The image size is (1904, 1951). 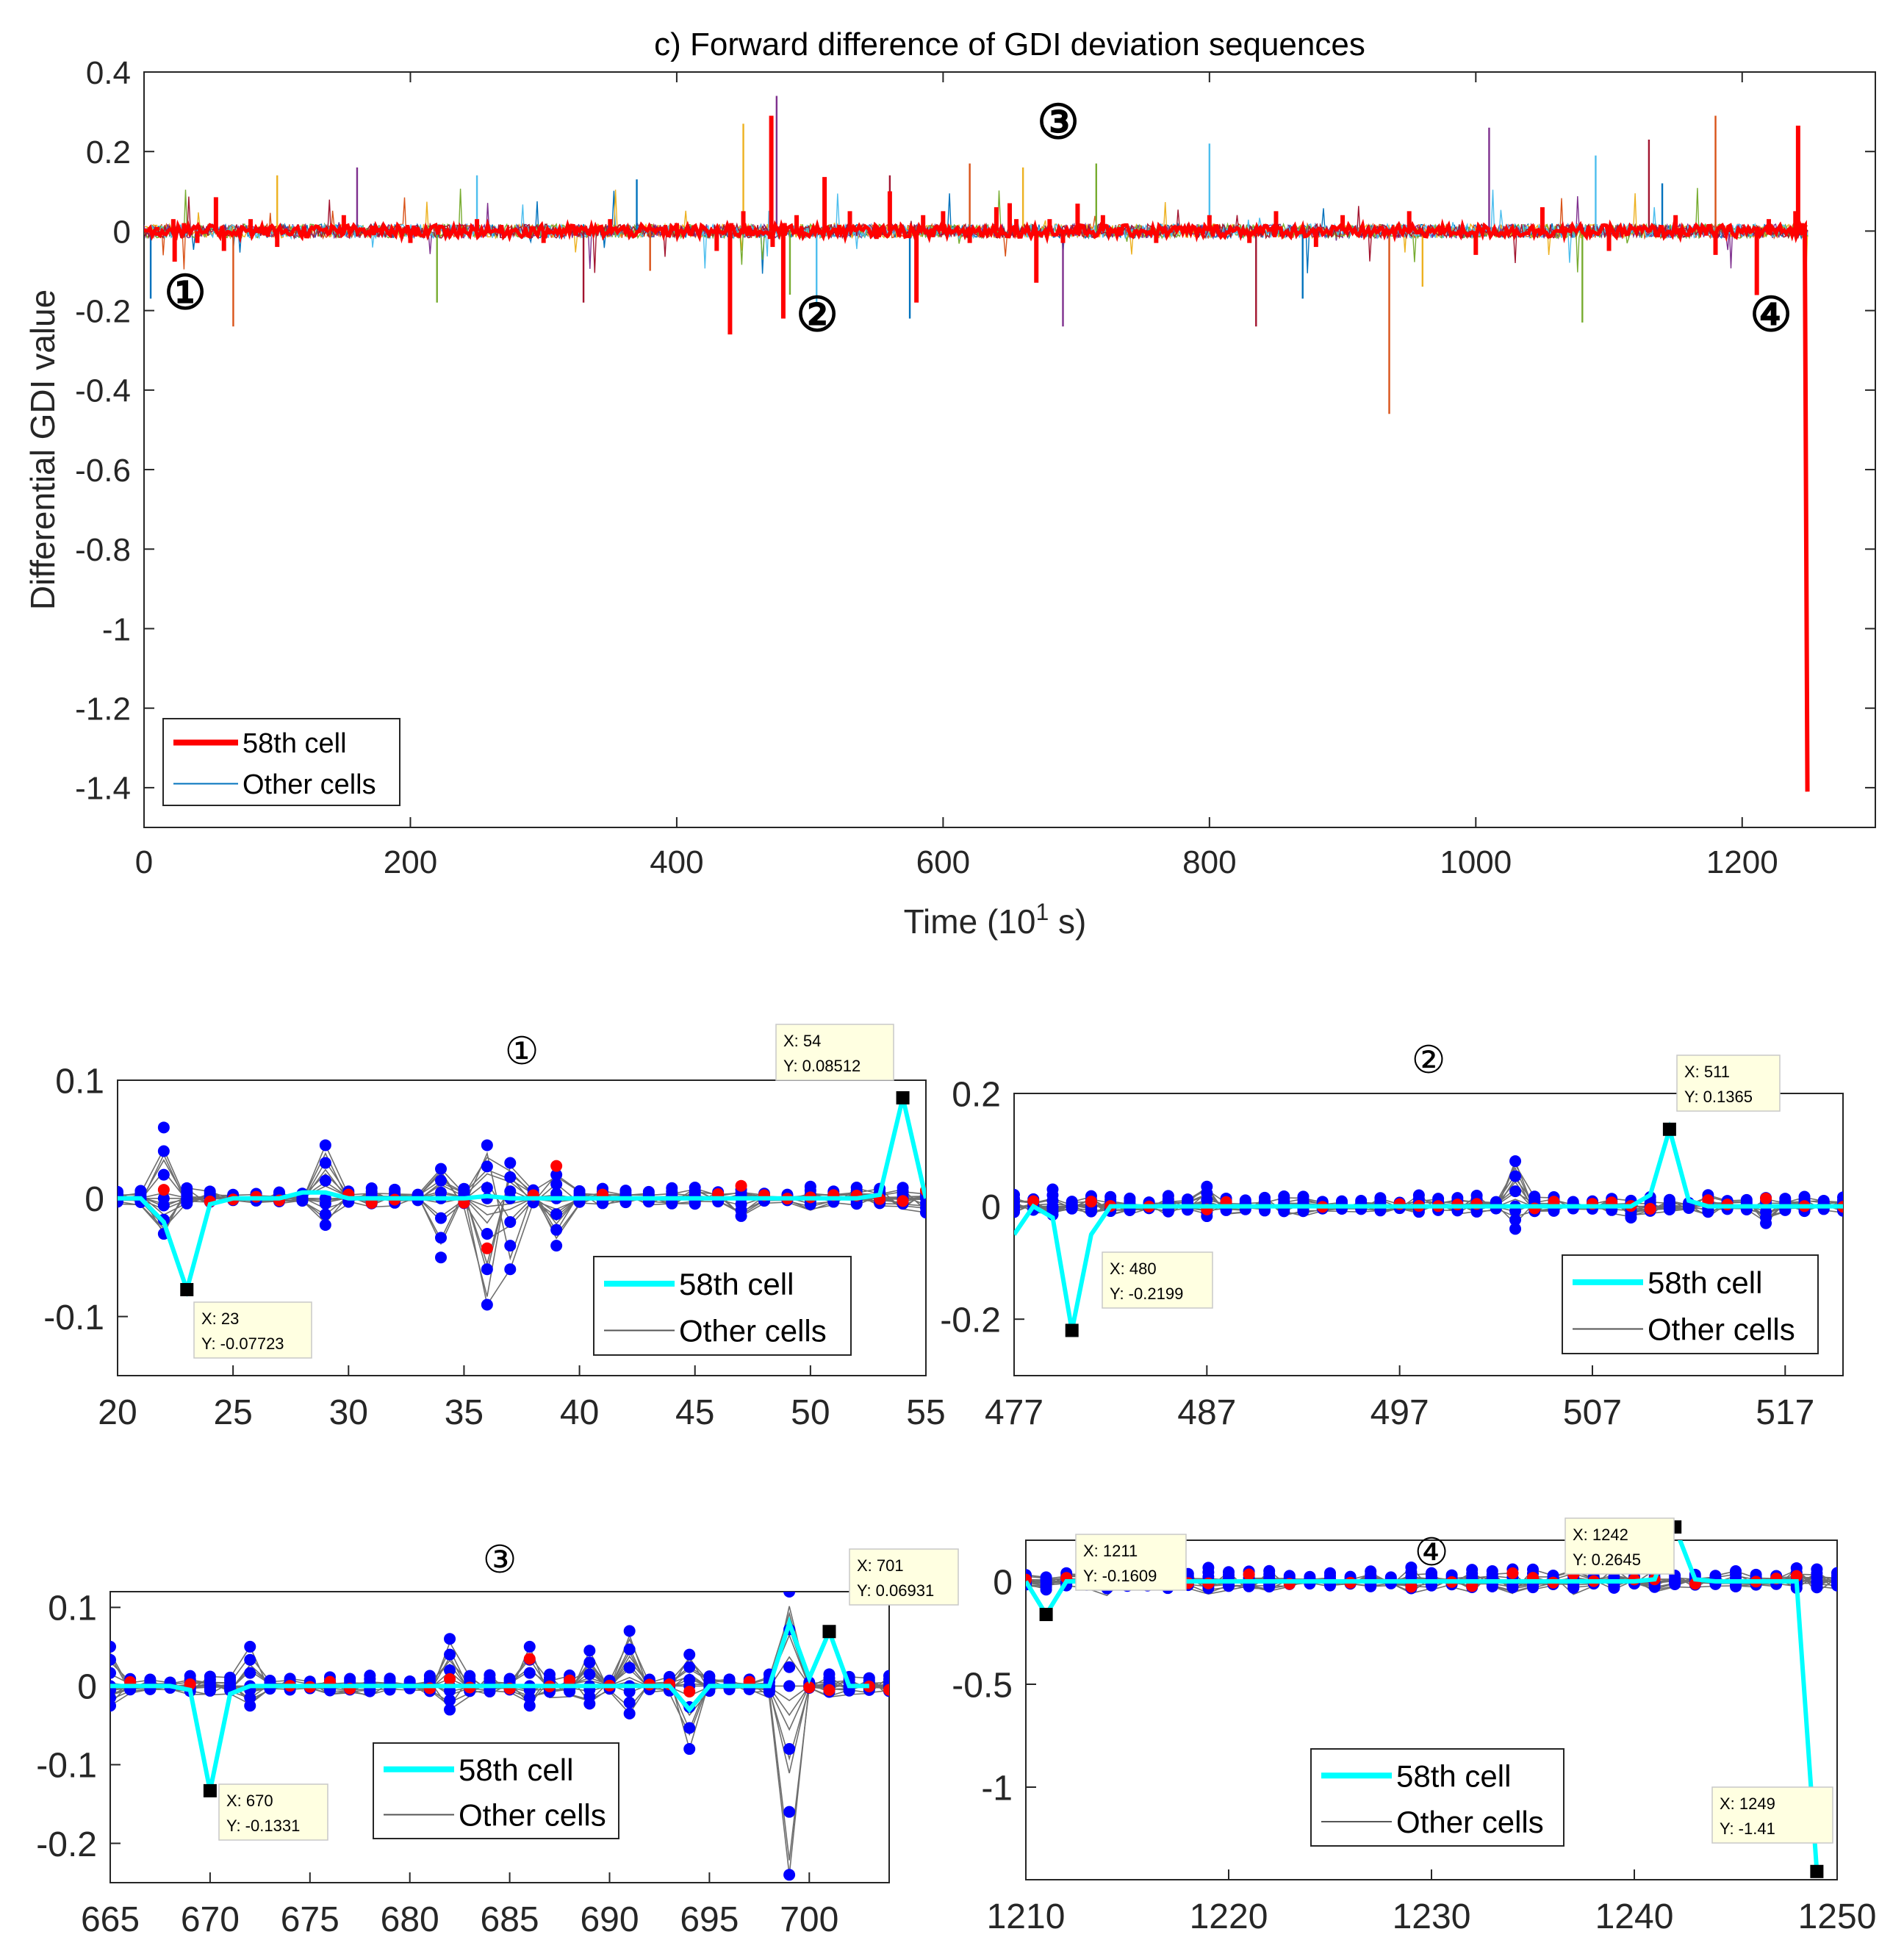 I want to click on zoom4-xtick-label: 1230, so click(x=1432, y=1916).